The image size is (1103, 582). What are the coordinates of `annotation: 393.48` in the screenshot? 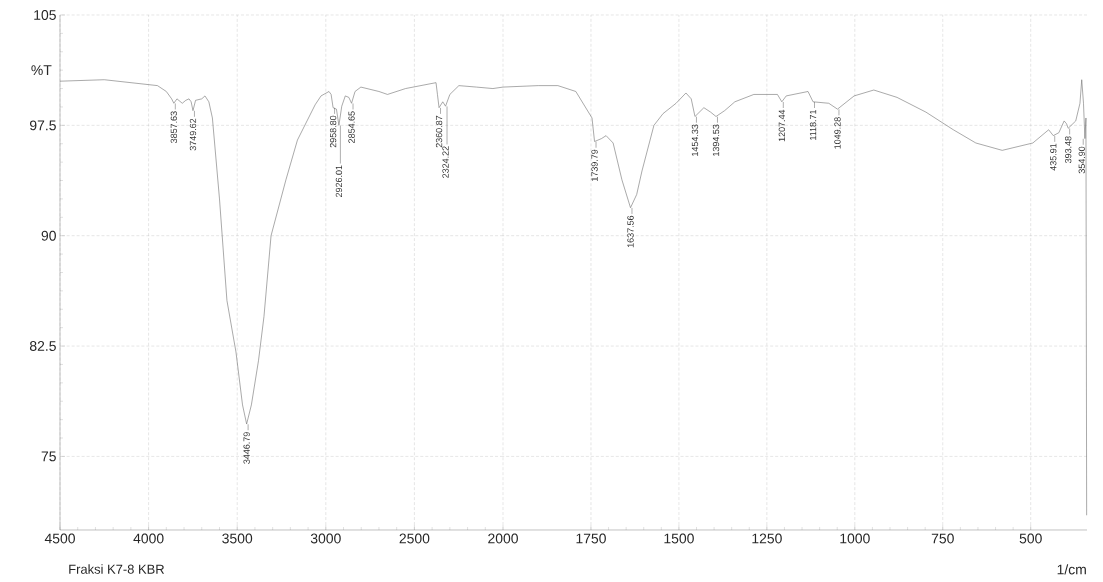 It's located at (1068, 150).